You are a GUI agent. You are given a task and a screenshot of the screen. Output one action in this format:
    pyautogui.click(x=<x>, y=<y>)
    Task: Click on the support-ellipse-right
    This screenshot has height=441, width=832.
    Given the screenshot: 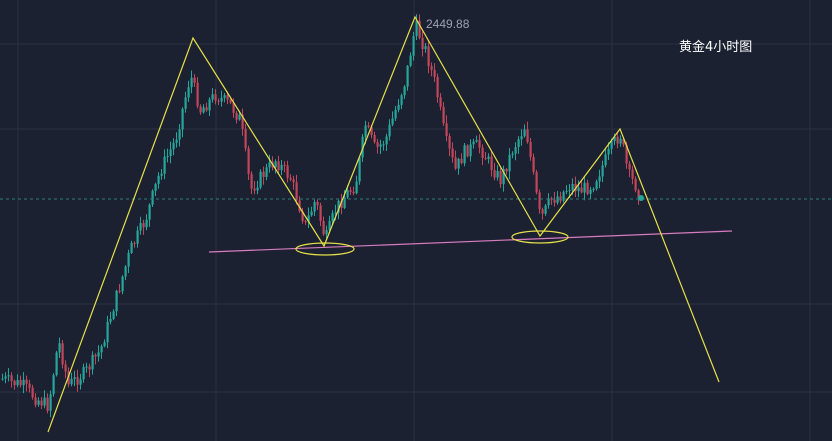 What is the action you would take?
    pyautogui.click(x=540, y=237)
    